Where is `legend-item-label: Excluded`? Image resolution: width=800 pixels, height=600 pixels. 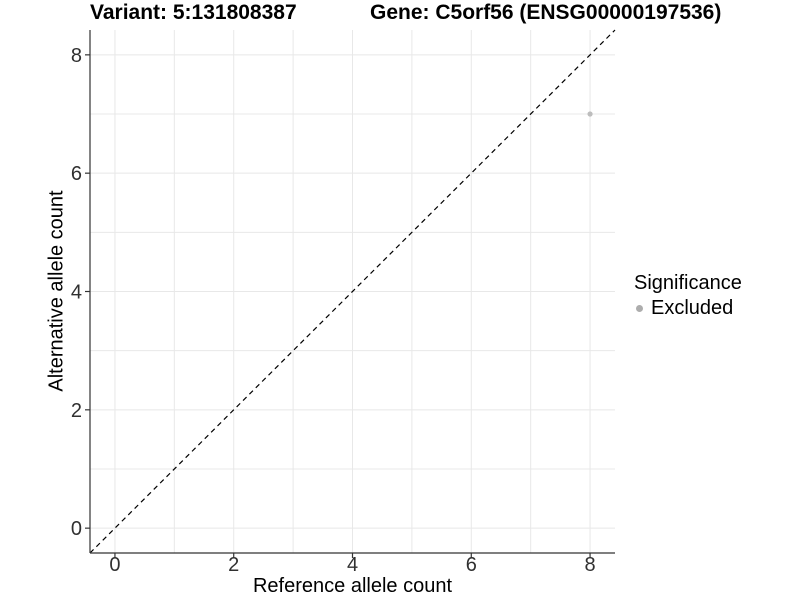
legend-item-label: Excluded is located at coordinates (692, 308).